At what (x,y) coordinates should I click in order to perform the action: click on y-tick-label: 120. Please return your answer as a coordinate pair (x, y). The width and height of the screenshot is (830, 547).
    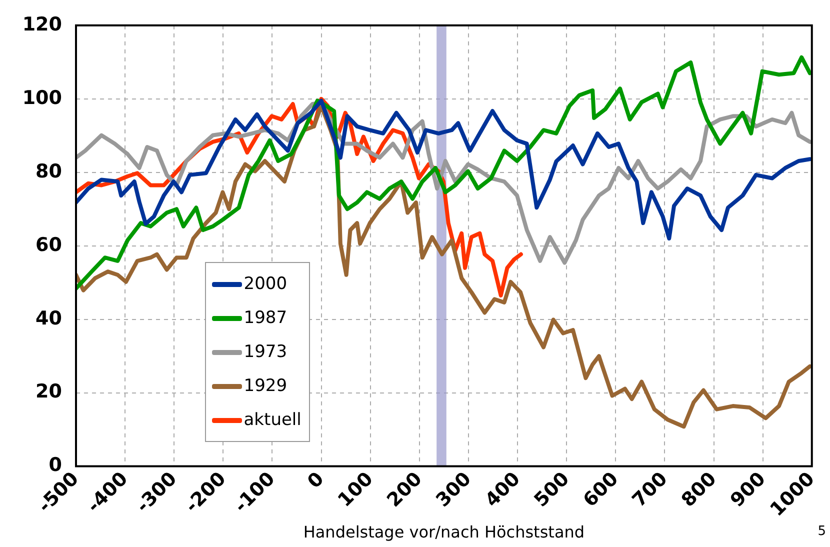
    Looking at the image, I should click on (42, 24).